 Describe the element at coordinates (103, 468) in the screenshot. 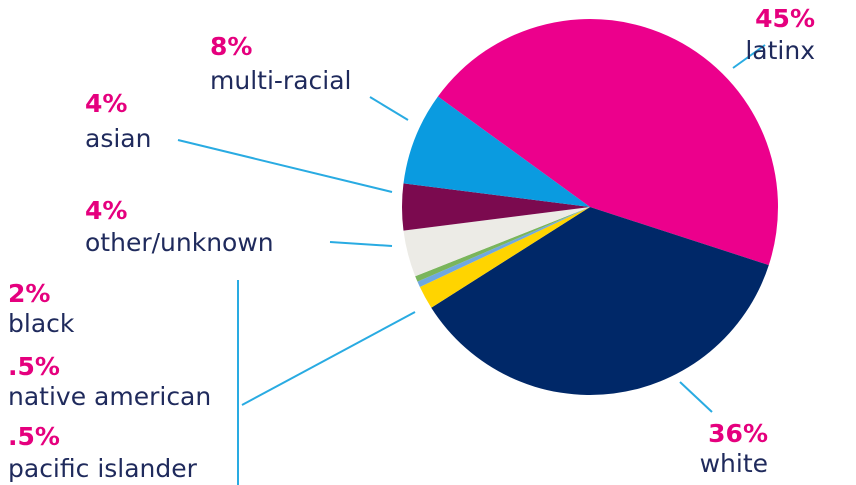

I see `category-label: pacific islander` at that location.